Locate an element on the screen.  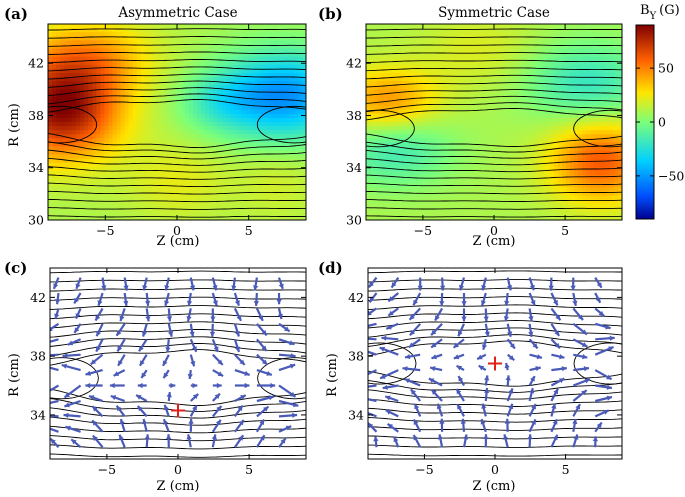
y-tick-label: 42 is located at coordinates (36, 63).